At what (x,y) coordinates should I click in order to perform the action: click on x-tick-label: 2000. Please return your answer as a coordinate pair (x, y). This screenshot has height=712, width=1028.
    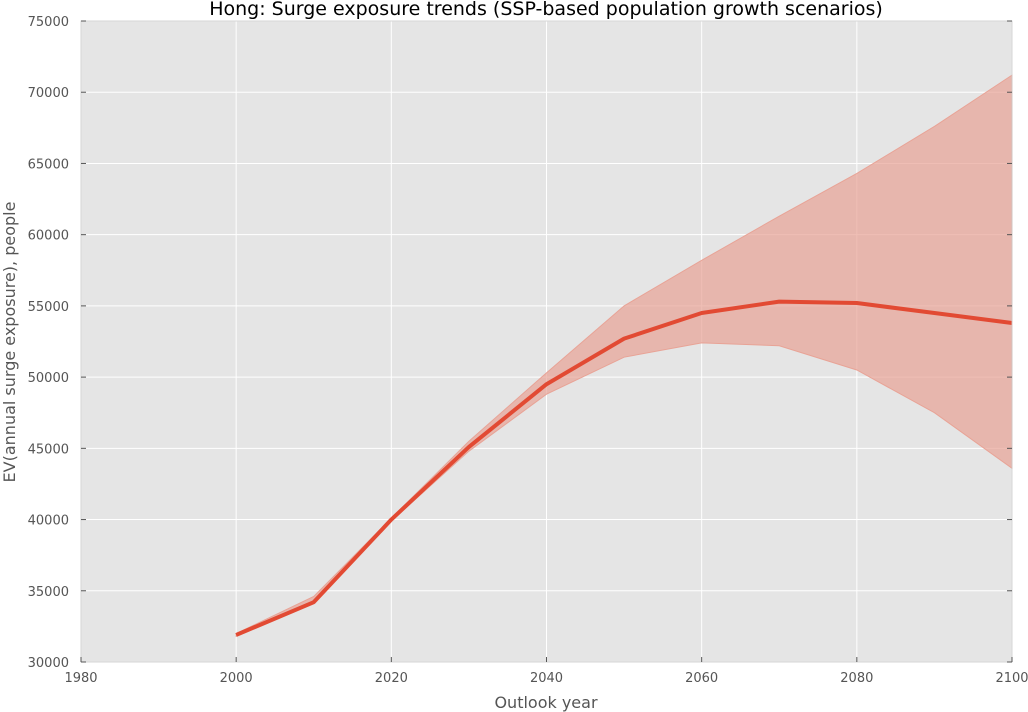
    Looking at the image, I should click on (236, 678).